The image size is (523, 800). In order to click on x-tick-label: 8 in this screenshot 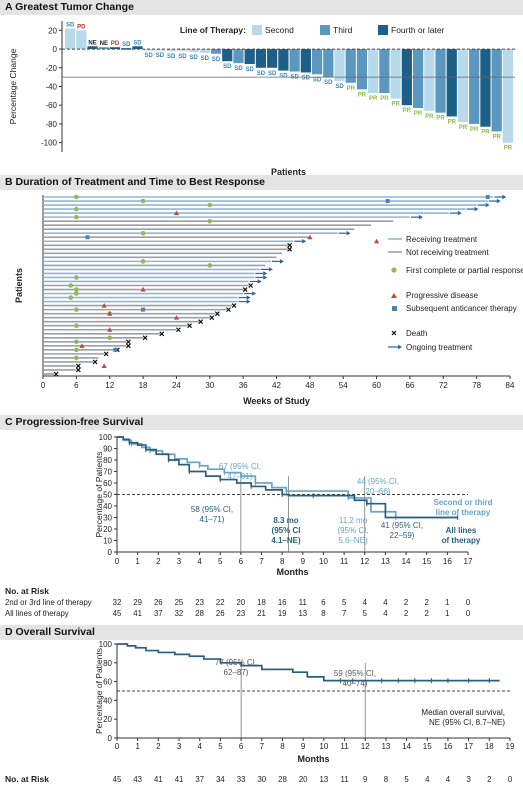, I will do `click(282, 746)`.